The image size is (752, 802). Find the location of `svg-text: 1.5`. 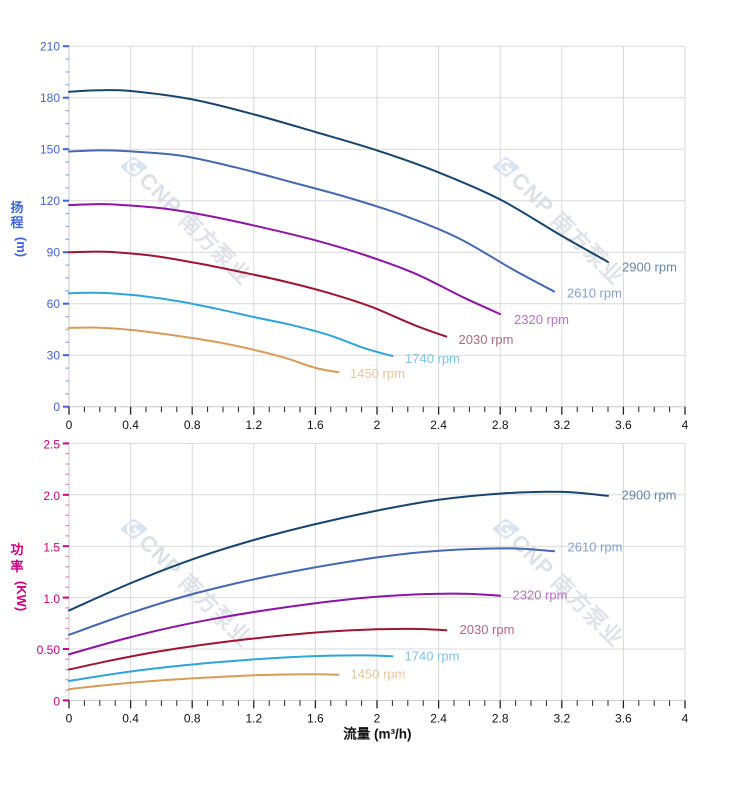

svg-text: 1.5 is located at coordinates (51, 547).